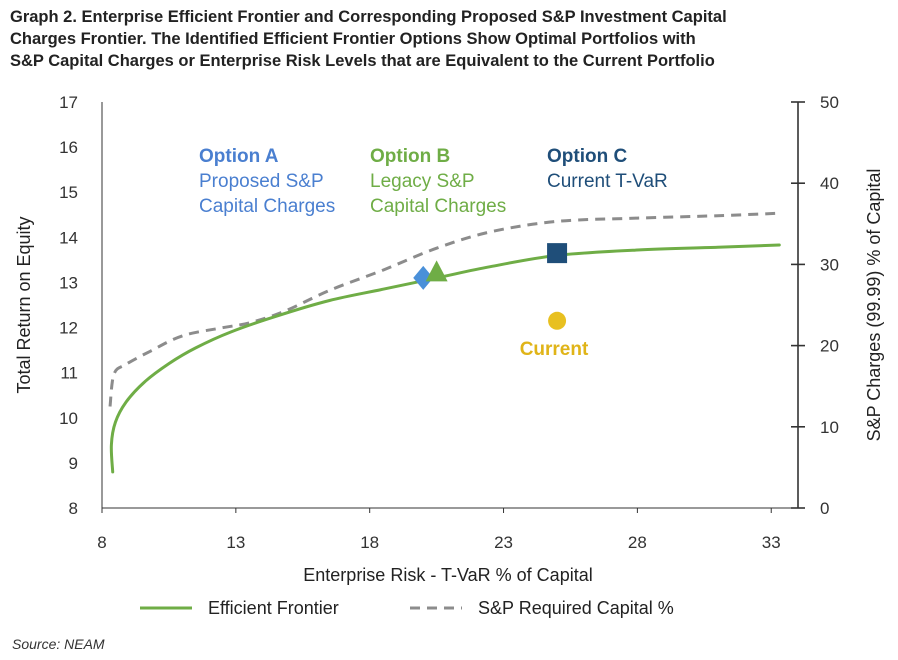 Image resolution: width=898 pixels, height=660 pixels. Describe the element at coordinates (68, 102) in the screenshot. I see `y-tick-label: 17` at that location.